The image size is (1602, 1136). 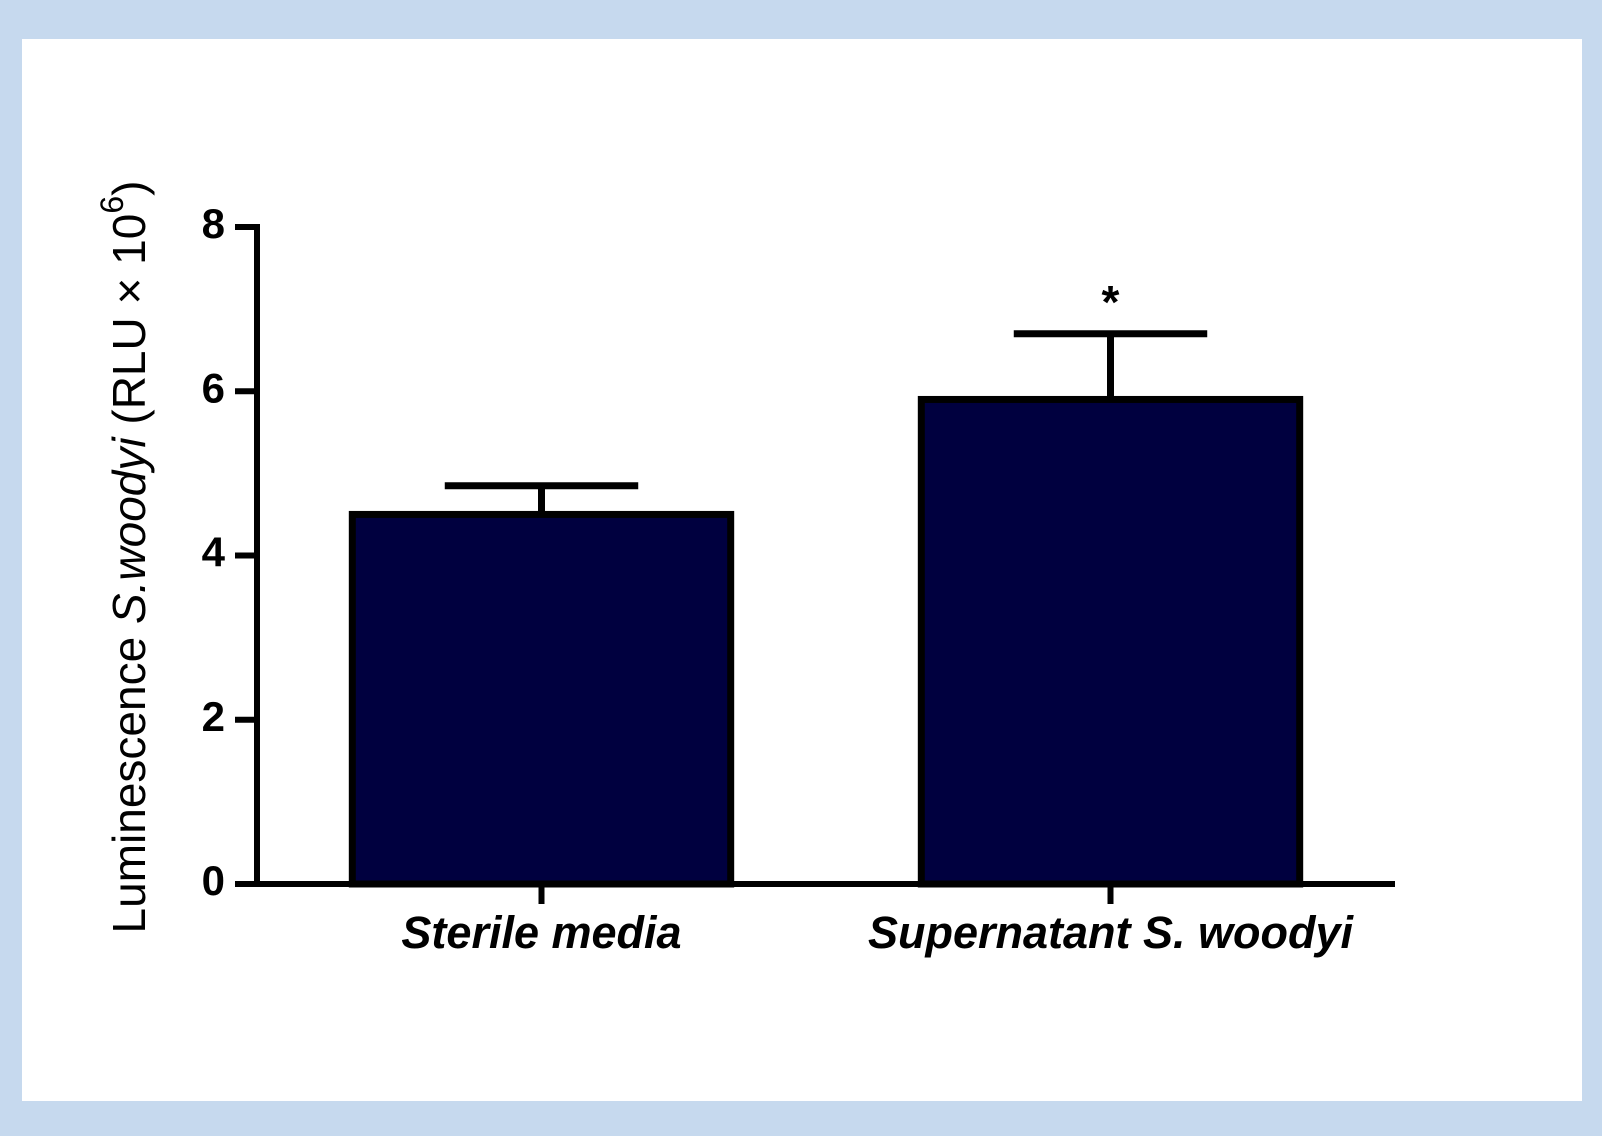 I want to click on y-label-part: 6, so click(x=112, y=205).